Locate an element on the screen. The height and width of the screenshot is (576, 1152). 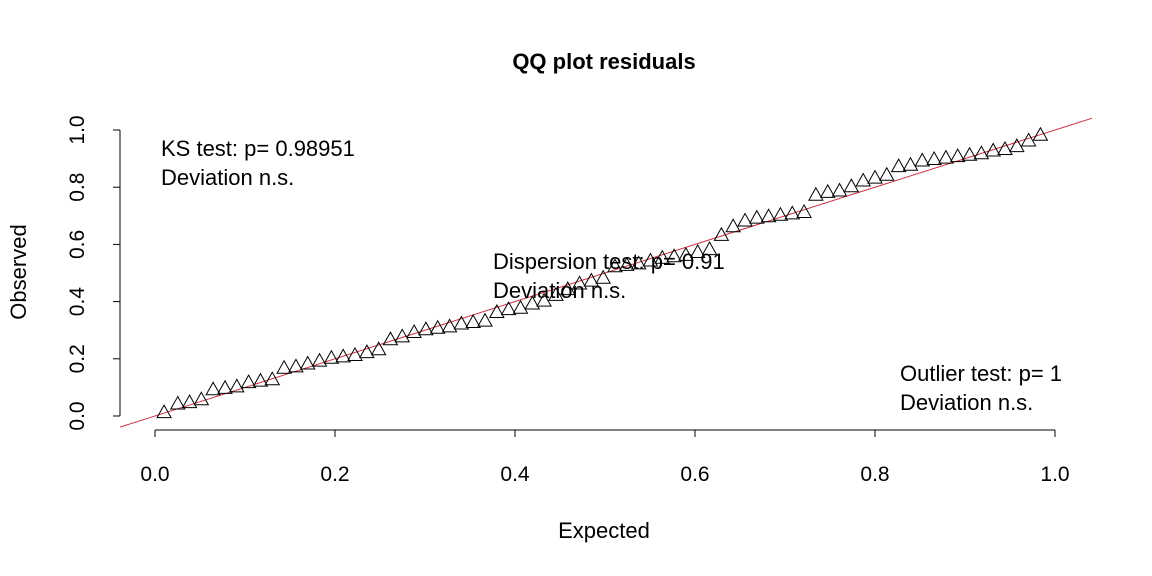
y-tick-label: 0.8 is located at coordinates (77, 187).